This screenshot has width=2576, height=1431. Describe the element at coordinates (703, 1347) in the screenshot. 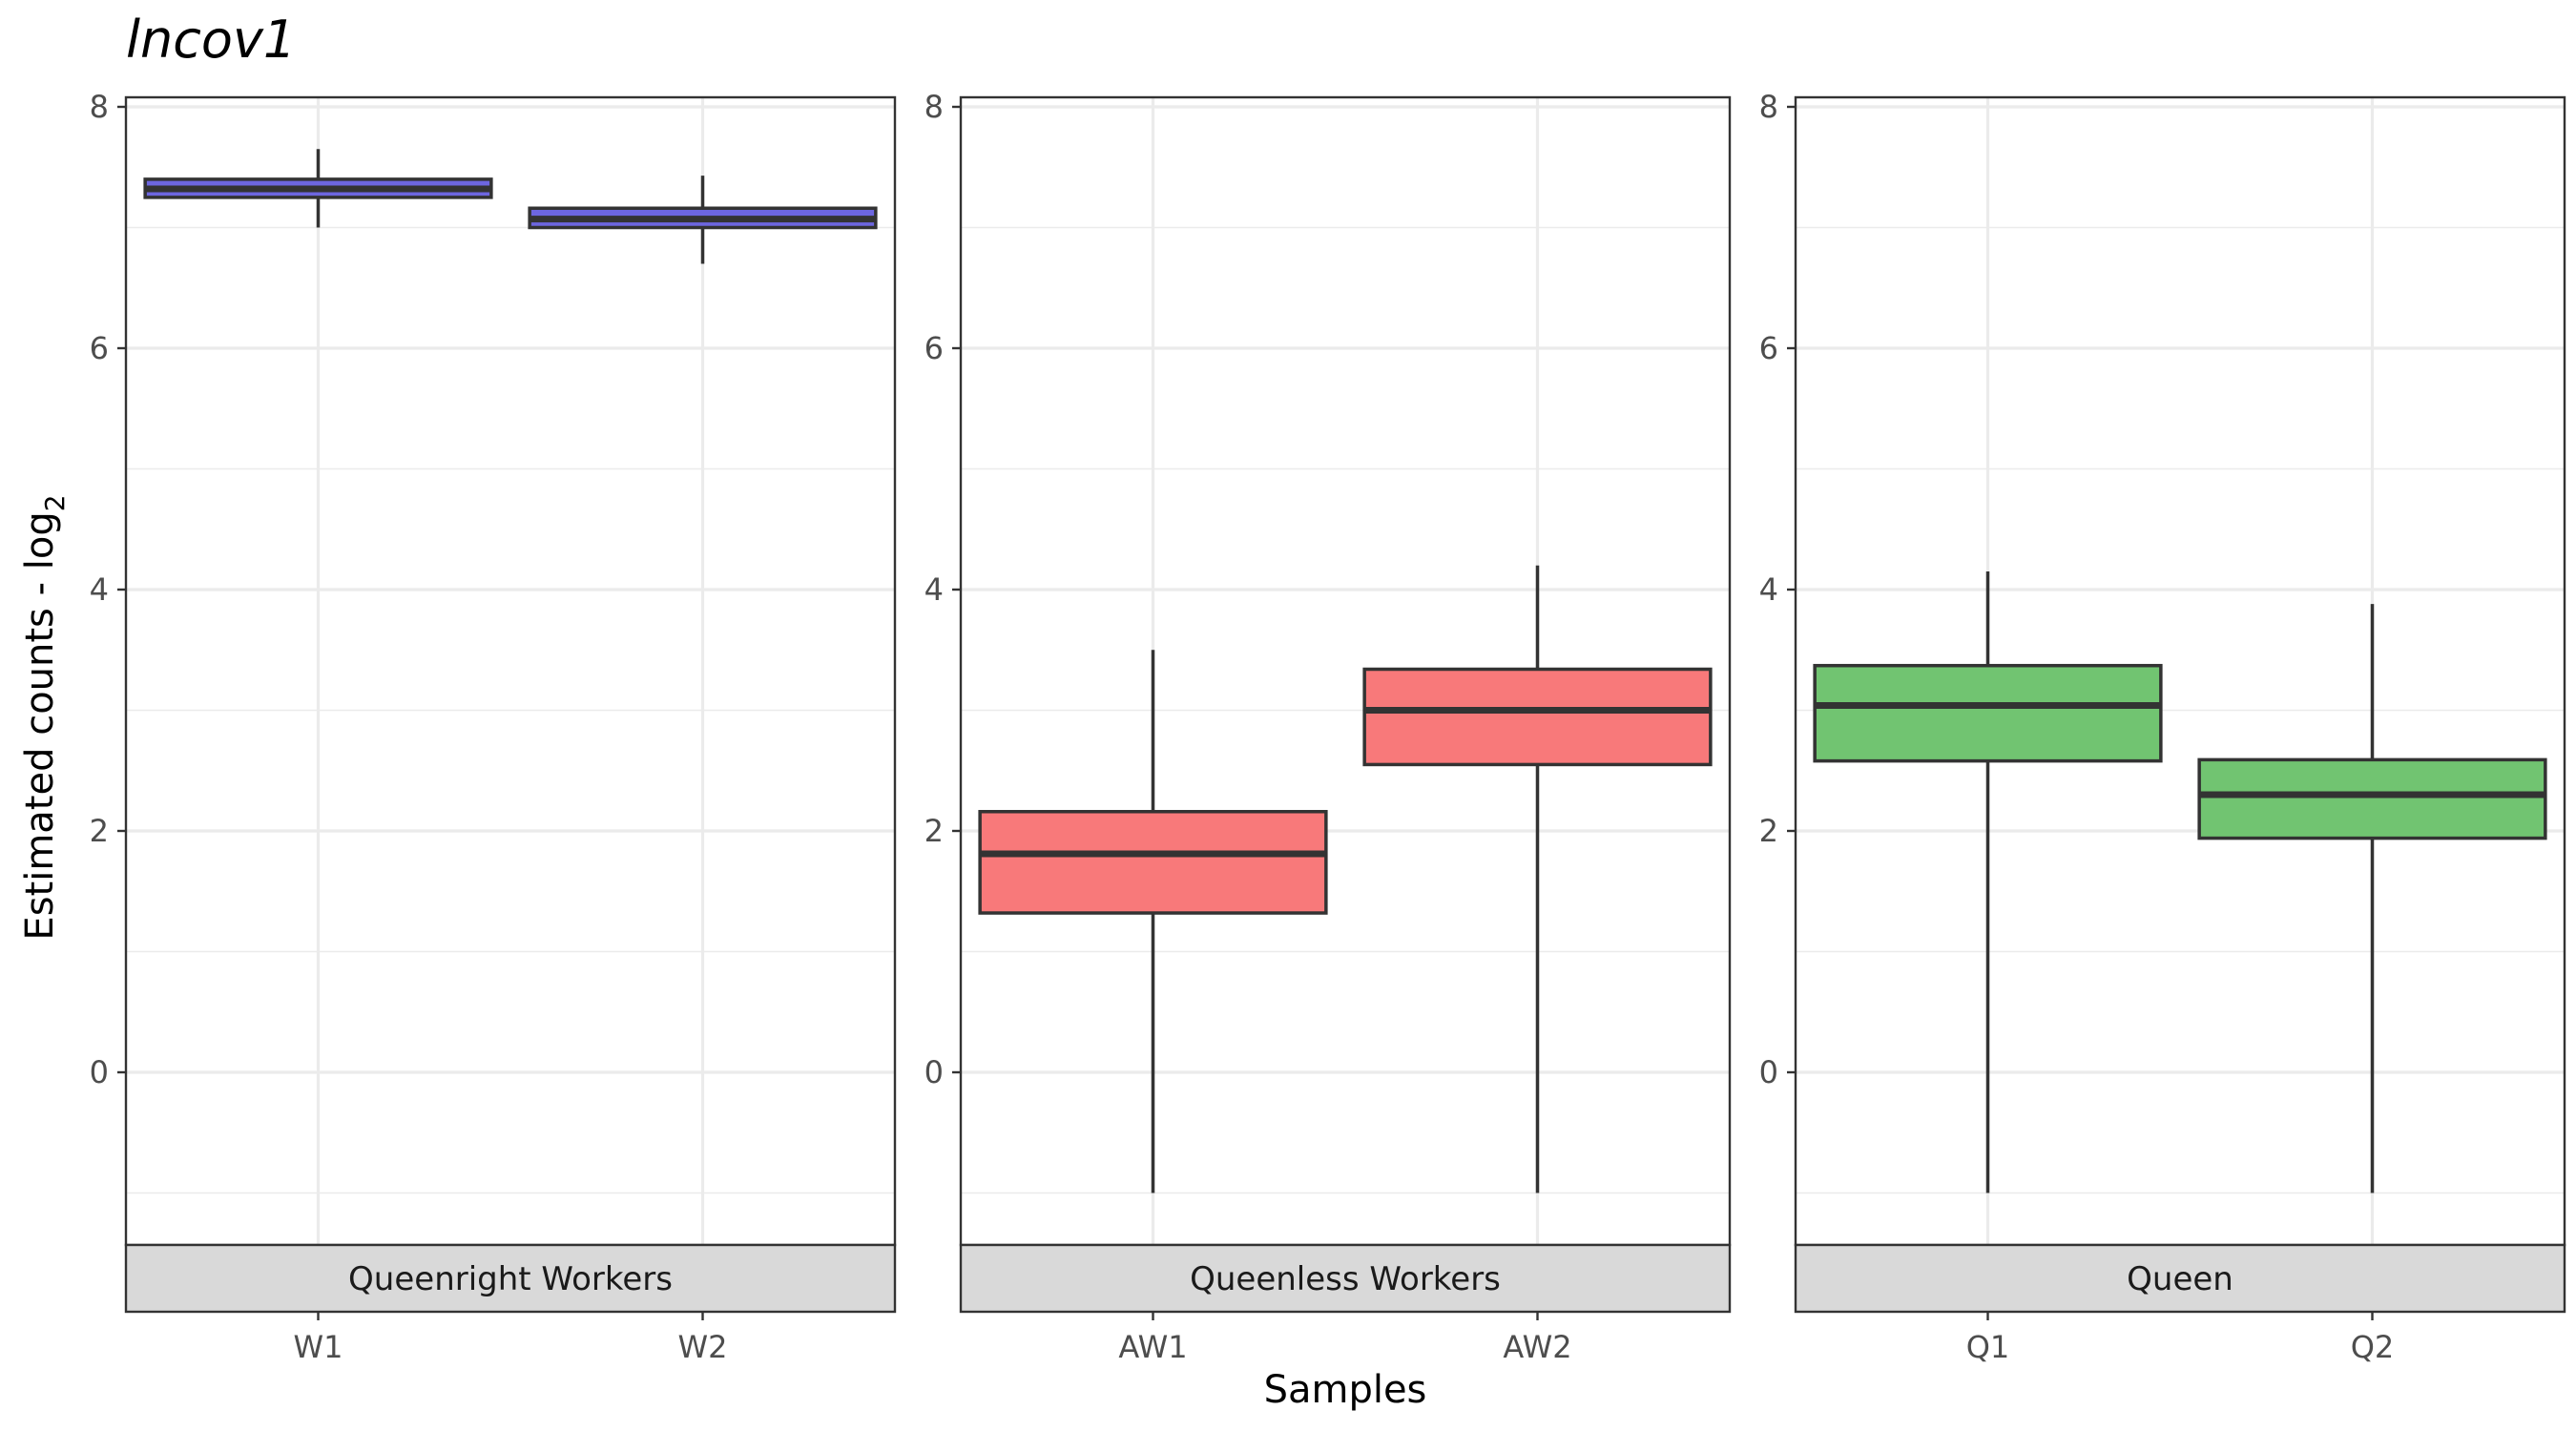

I see `x-tick-label: W2` at that location.